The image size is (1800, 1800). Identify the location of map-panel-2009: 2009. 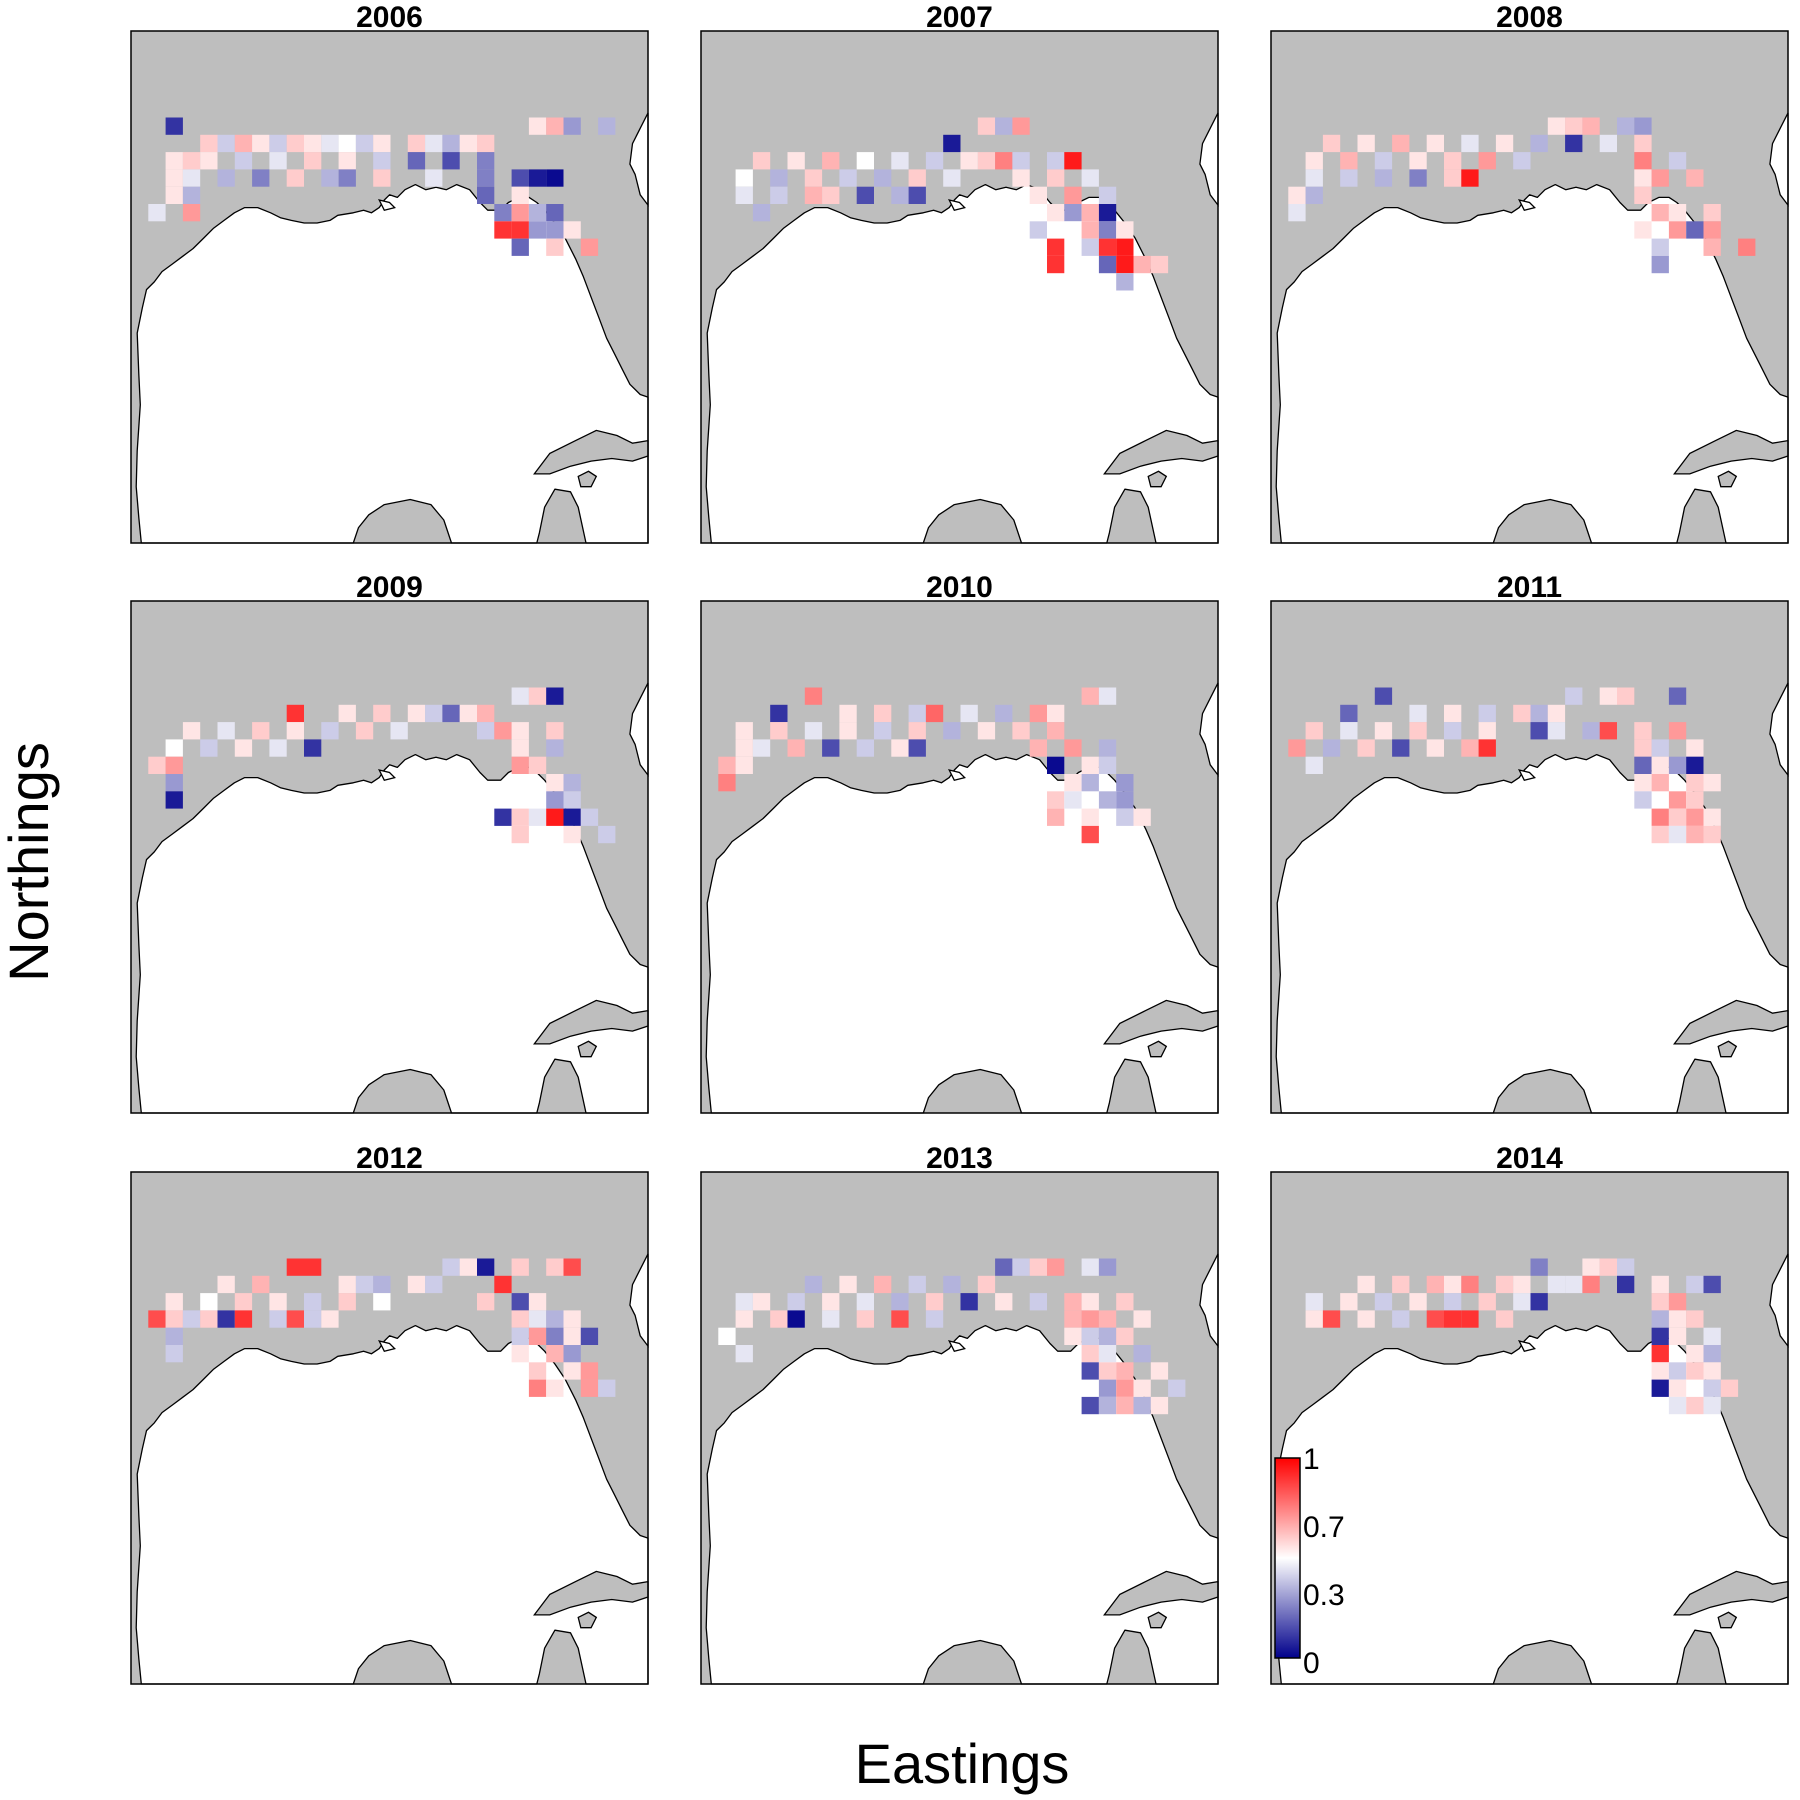
(389, 842).